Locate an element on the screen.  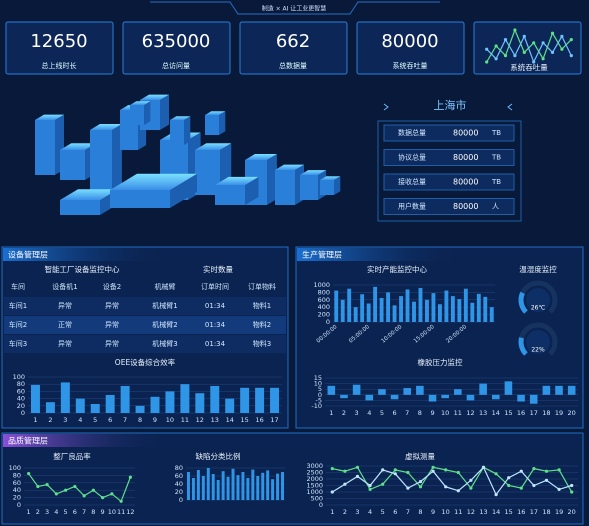
y-tick-label: 20 is located at coordinates (17, 498).